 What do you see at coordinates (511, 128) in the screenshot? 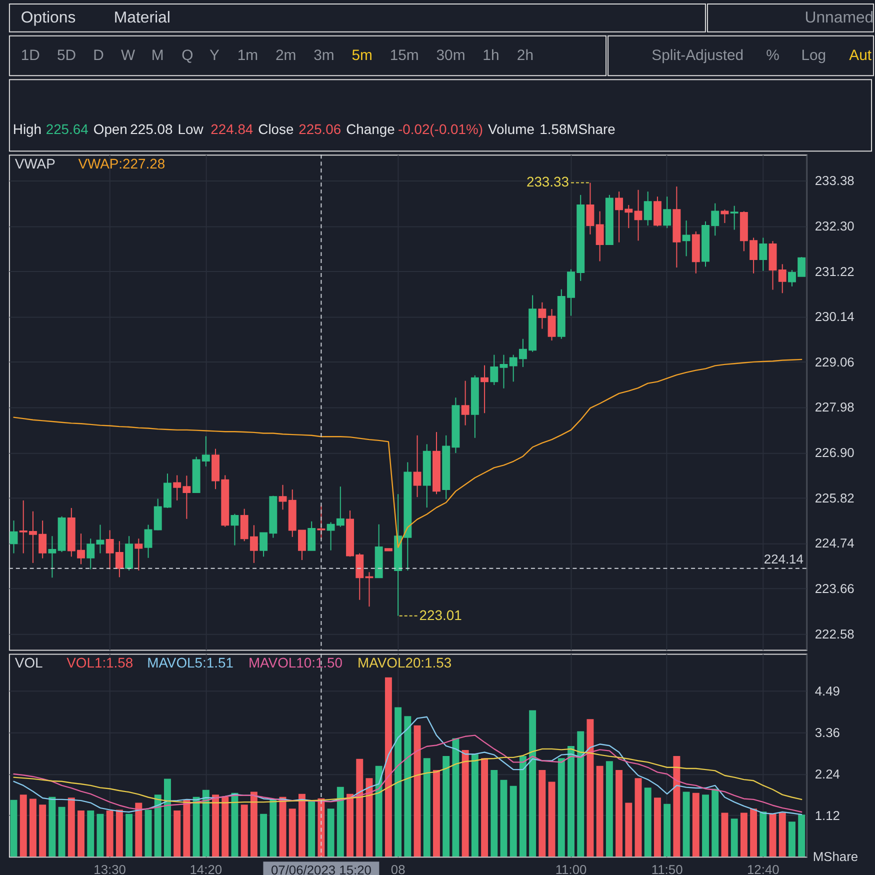
I see `text: Volume` at bounding box center [511, 128].